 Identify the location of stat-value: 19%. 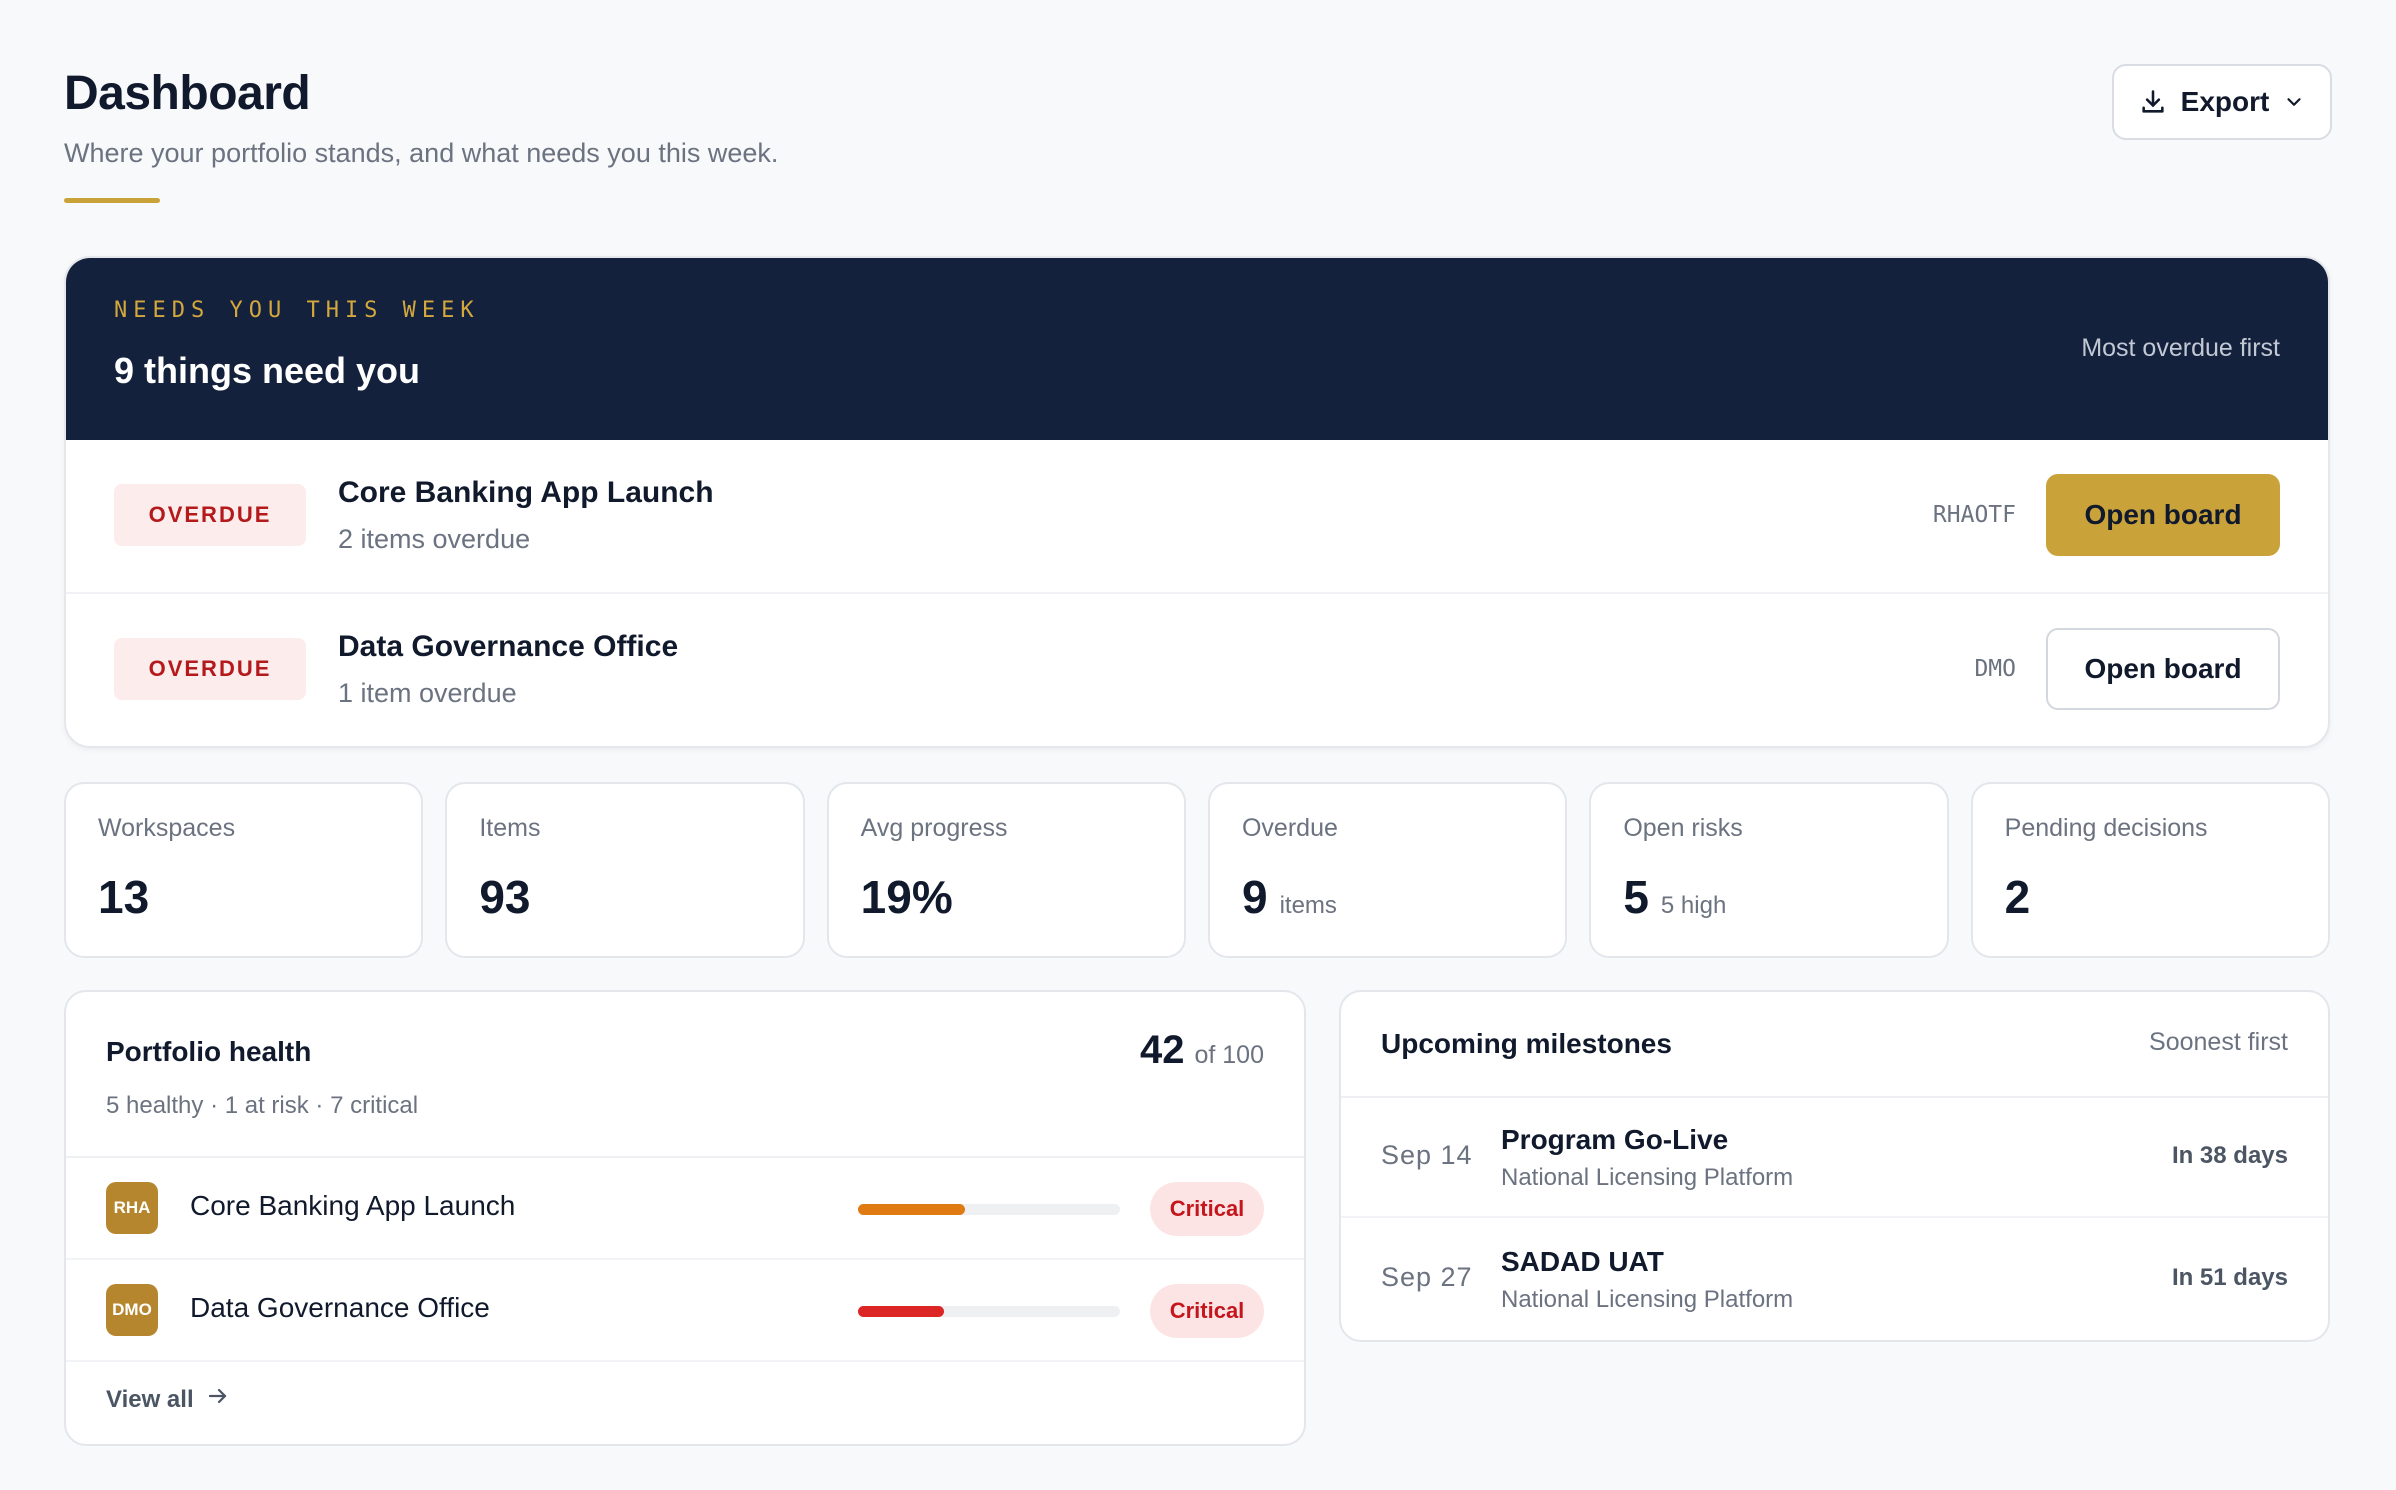
(907, 897).